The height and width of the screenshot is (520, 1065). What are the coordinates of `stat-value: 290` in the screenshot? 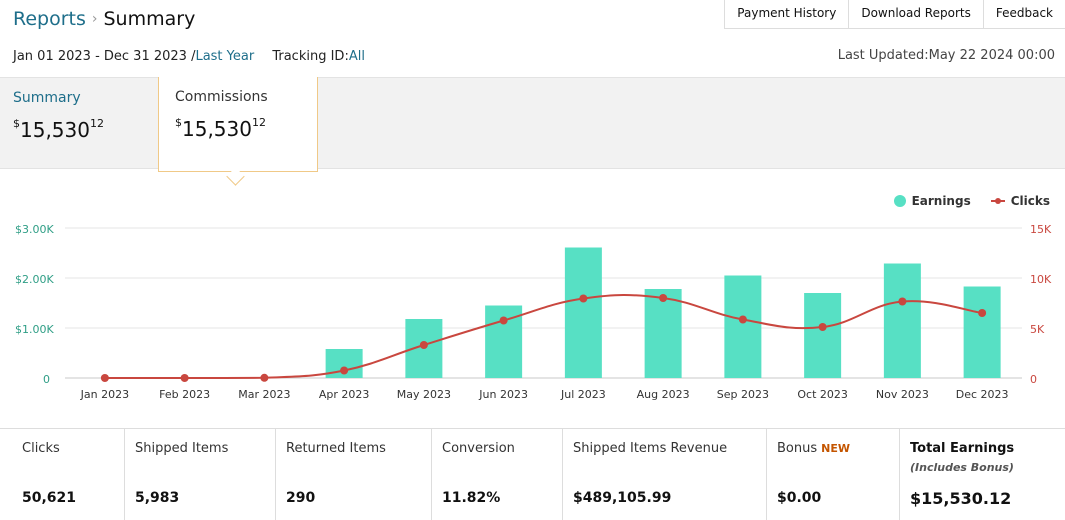 It's located at (301, 498).